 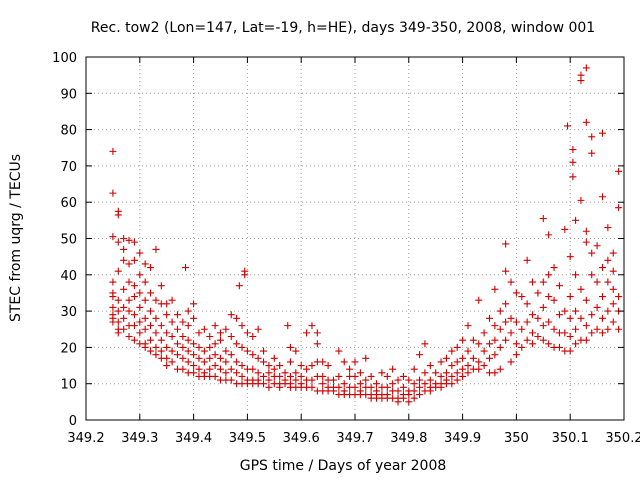 I want to click on x-tick-label: 349.2, so click(x=85, y=438).